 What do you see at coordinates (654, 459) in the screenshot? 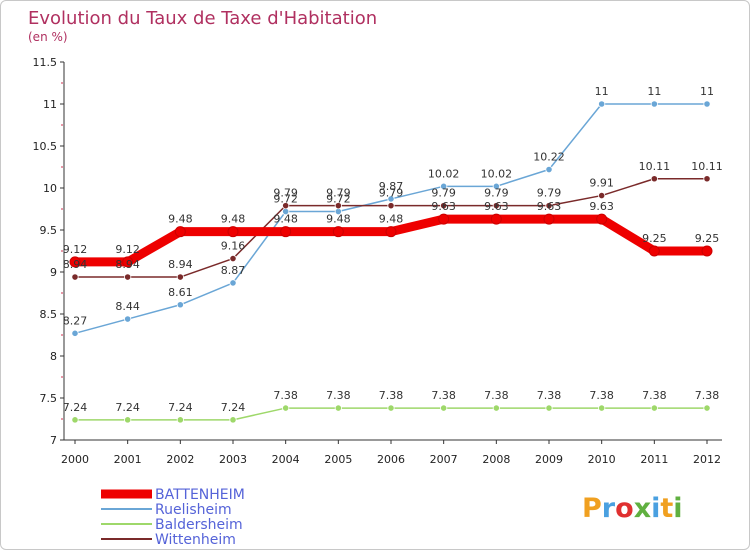
I see `x-tick-label: 2011` at bounding box center [654, 459].